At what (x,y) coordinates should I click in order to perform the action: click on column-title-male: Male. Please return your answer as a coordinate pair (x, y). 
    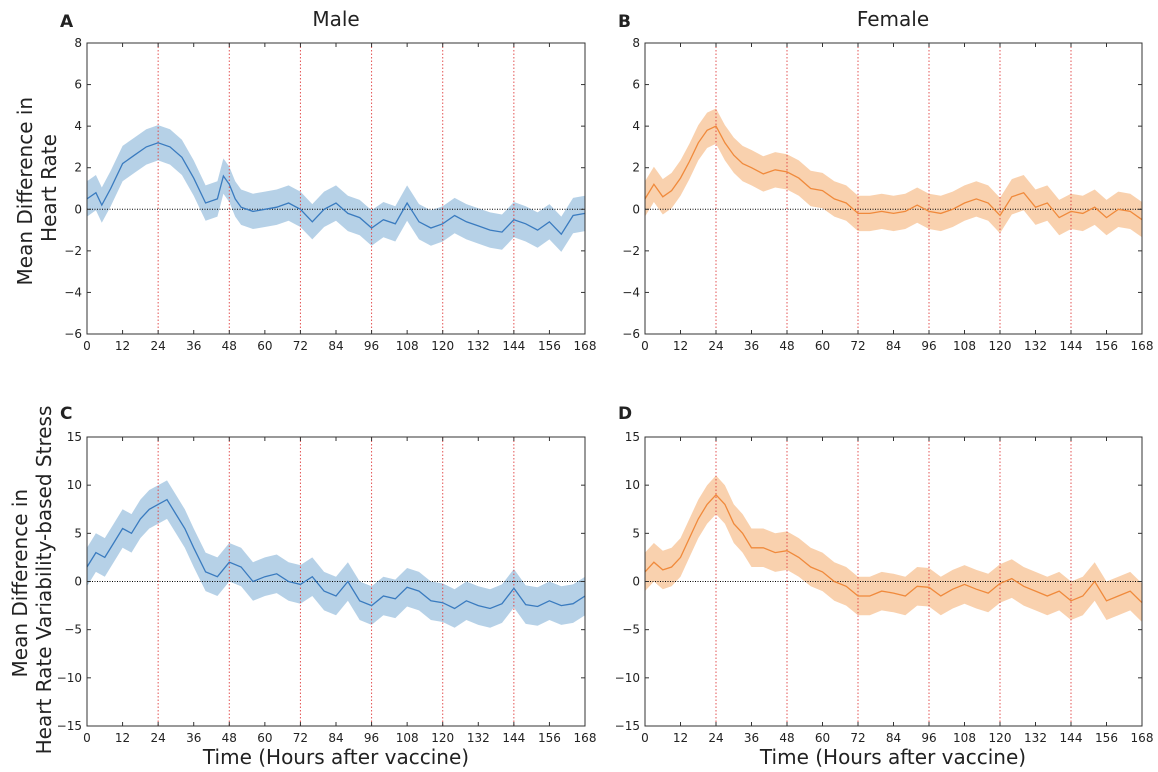
    Looking at the image, I should click on (335, 19).